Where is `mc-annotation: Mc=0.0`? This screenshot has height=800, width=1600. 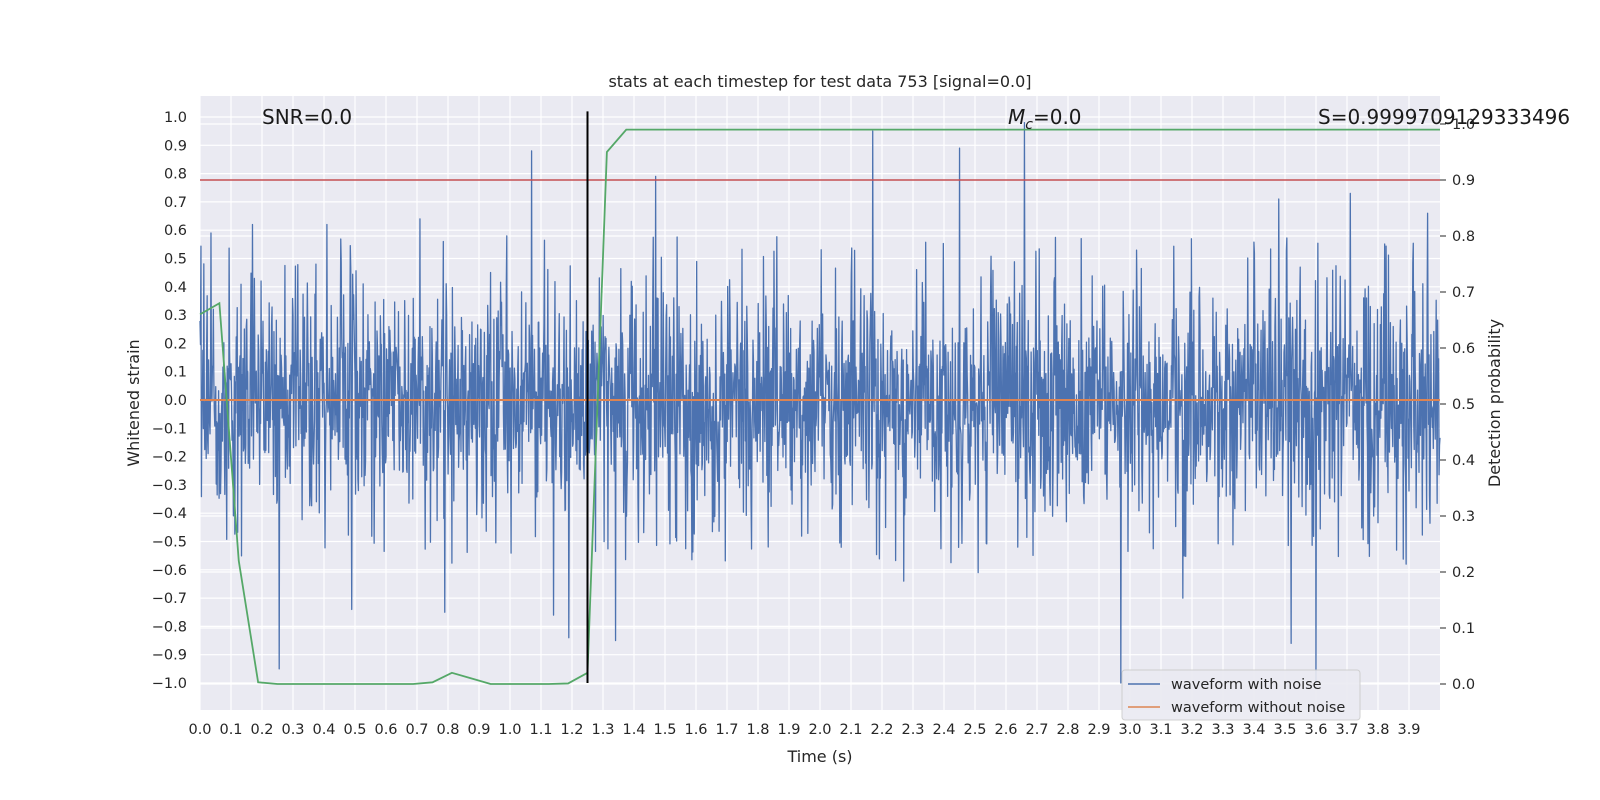
mc-annotation: Mc=0.0 is located at coordinates (1045, 119).